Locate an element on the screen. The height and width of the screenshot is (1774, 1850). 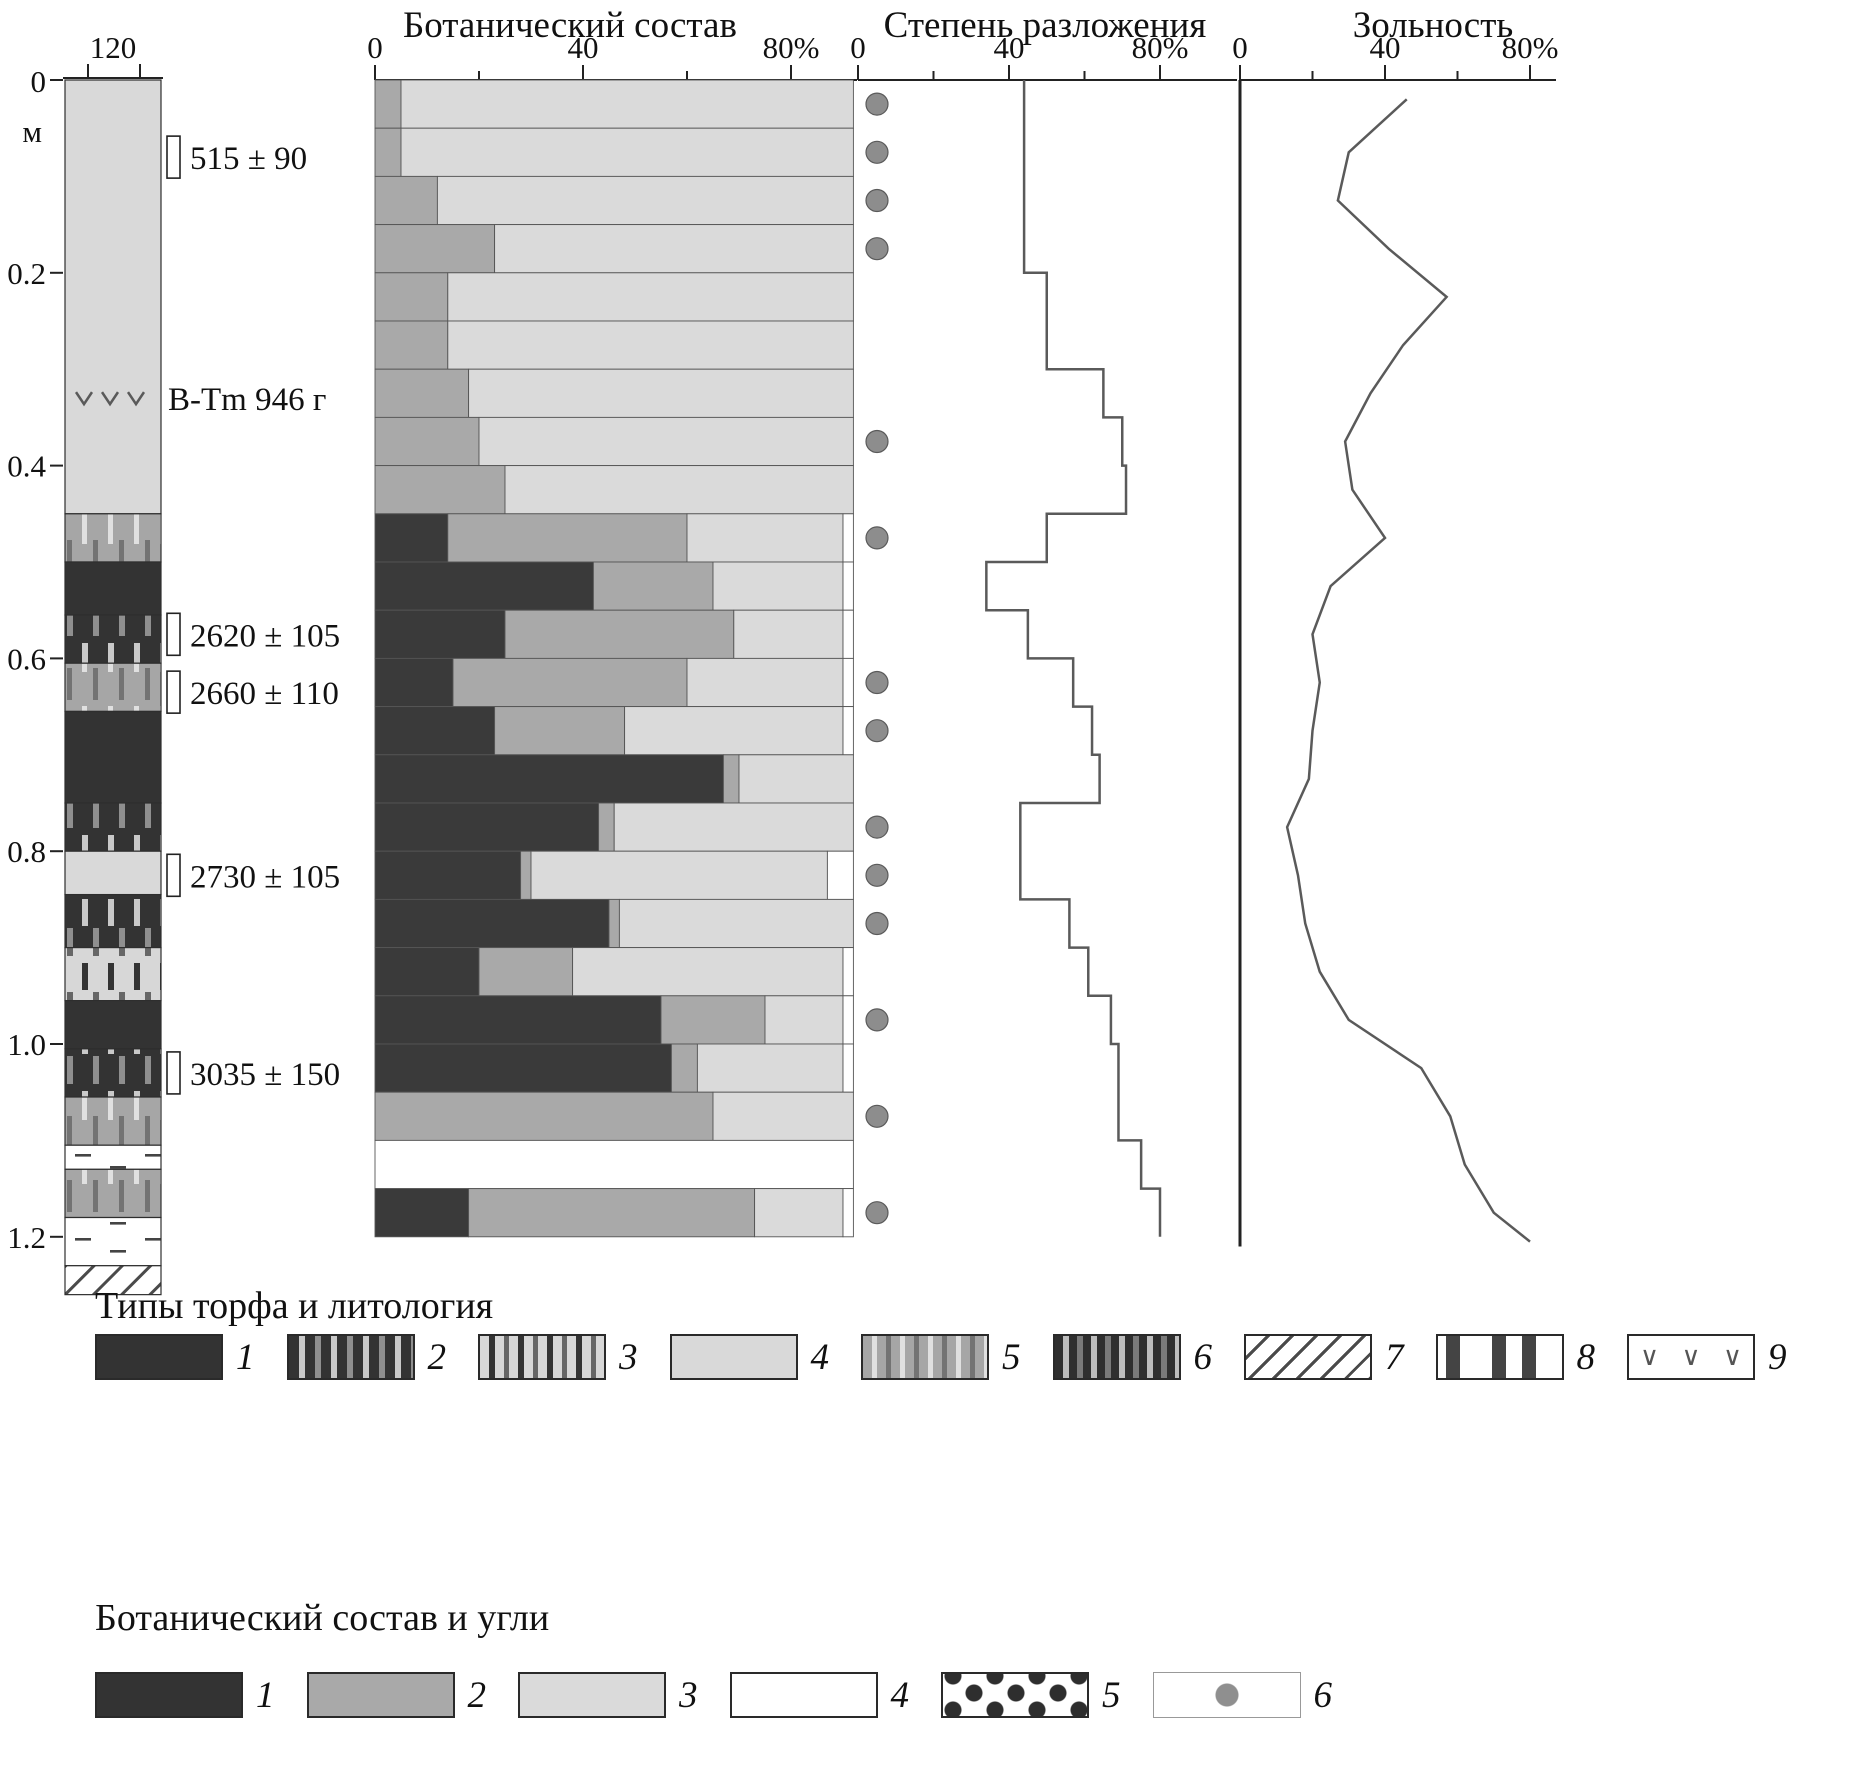
botanical-tick-label: 0 is located at coordinates (375, 47).